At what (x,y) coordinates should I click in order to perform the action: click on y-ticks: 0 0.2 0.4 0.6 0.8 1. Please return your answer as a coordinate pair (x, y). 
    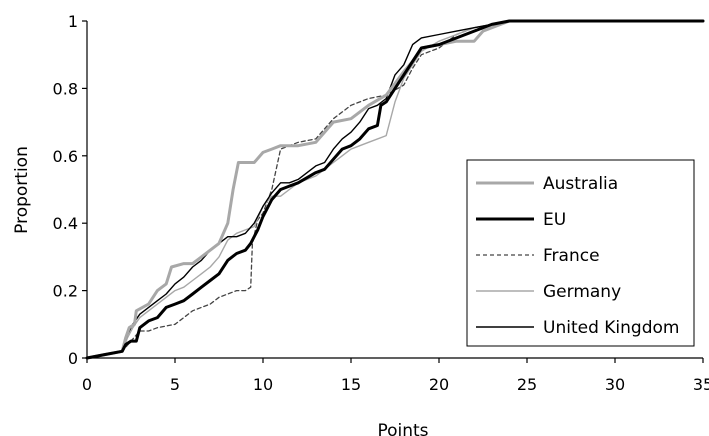
    Looking at the image, I should click on (70, 190).